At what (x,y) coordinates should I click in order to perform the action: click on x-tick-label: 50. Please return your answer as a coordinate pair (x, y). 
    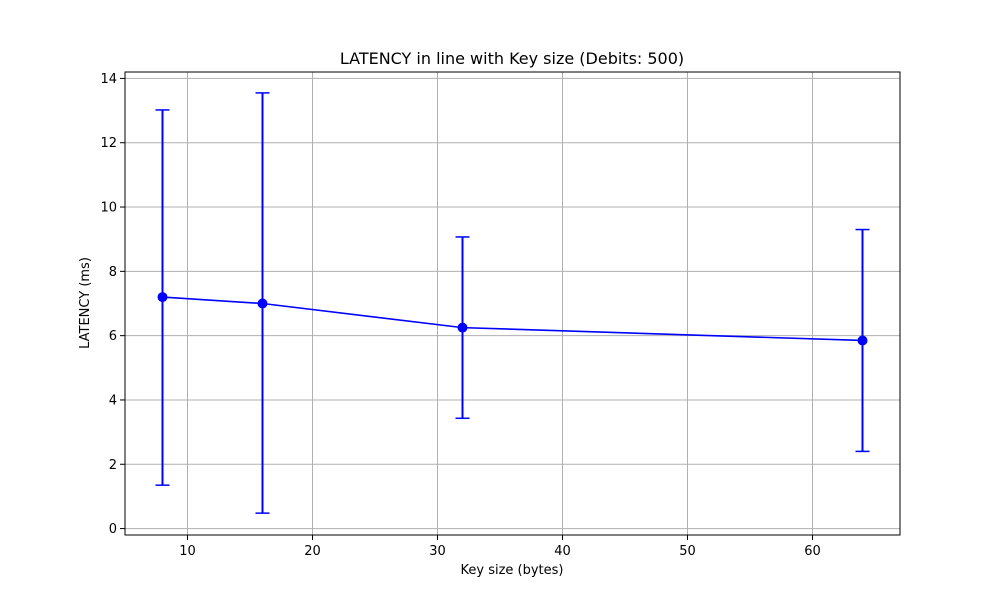
    Looking at the image, I should click on (687, 551).